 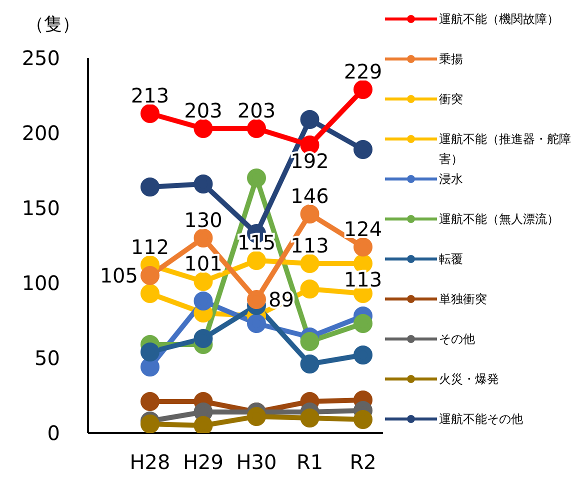 I want to click on data-label: 105, so click(x=119, y=276).